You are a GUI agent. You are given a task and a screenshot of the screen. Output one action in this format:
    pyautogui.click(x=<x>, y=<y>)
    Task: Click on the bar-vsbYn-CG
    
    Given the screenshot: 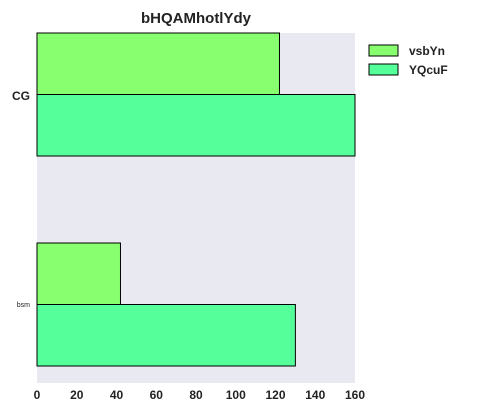 What is the action you would take?
    pyautogui.click(x=158, y=63)
    